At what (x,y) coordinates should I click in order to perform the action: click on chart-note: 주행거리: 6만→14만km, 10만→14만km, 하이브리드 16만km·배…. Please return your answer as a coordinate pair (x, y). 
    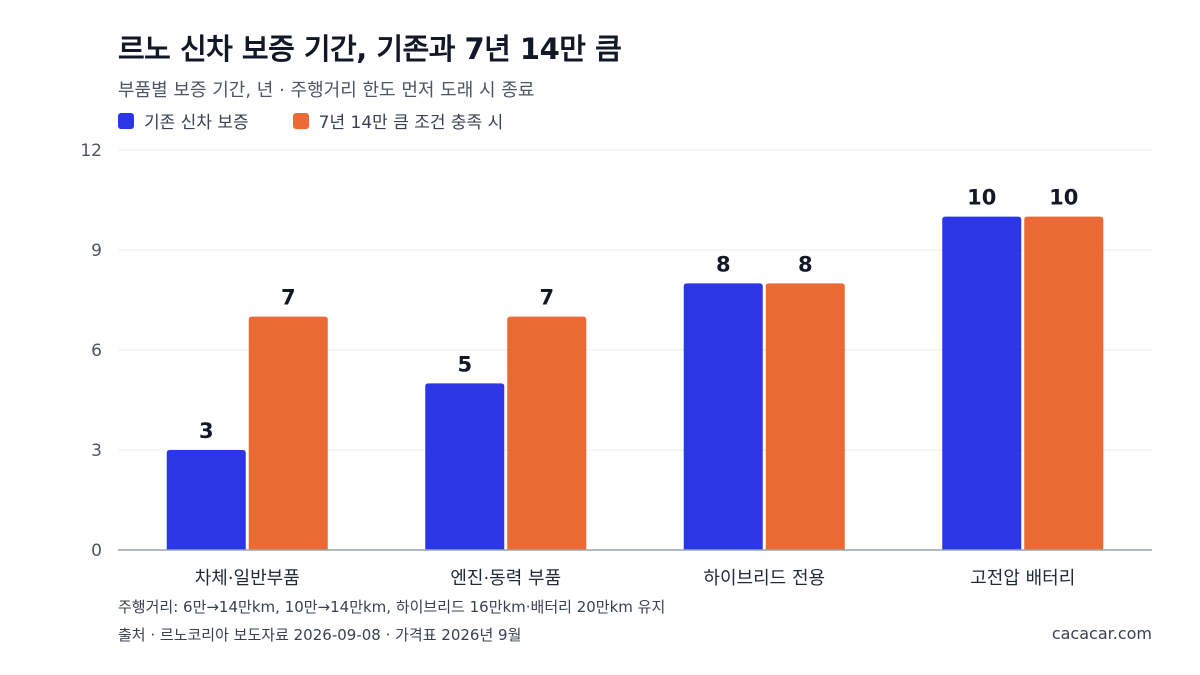
    Looking at the image, I should click on (392, 607).